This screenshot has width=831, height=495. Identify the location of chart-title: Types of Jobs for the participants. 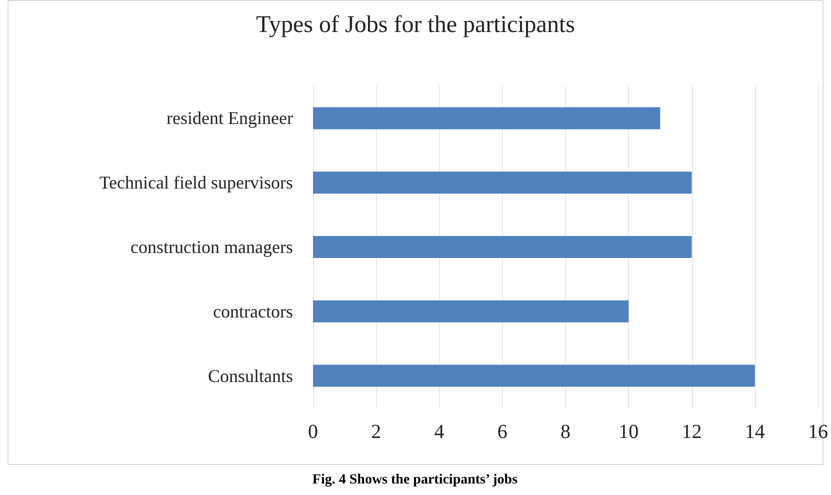
(415, 25).